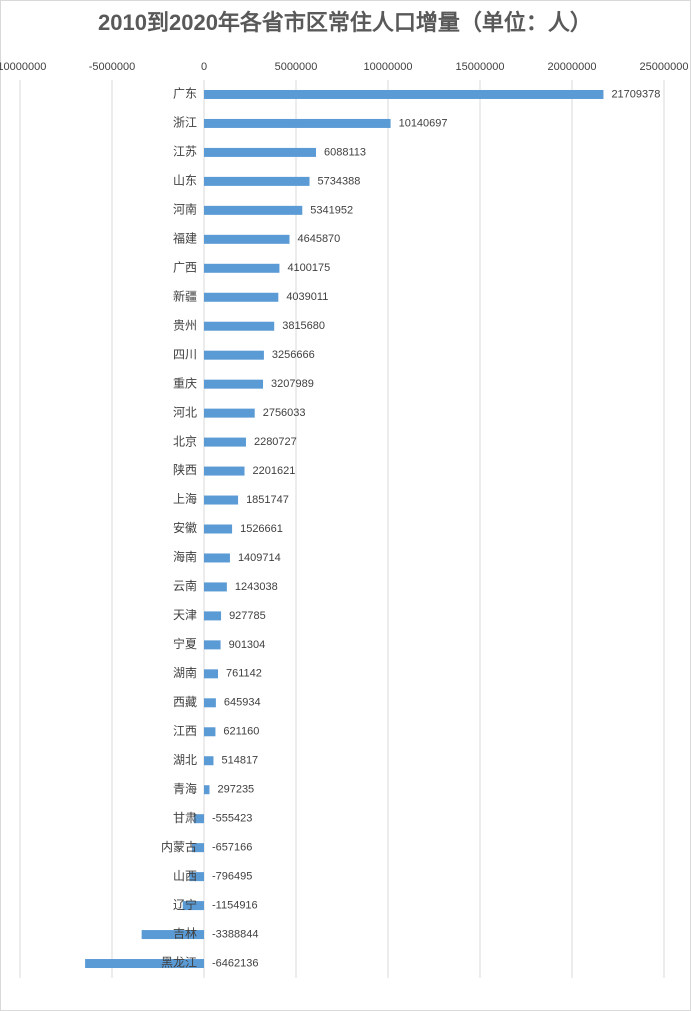 This screenshot has height=1011, width=691. What do you see at coordinates (284, 413) in the screenshot?
I see `value-label: 2756033` at bounding box center [284, 413].